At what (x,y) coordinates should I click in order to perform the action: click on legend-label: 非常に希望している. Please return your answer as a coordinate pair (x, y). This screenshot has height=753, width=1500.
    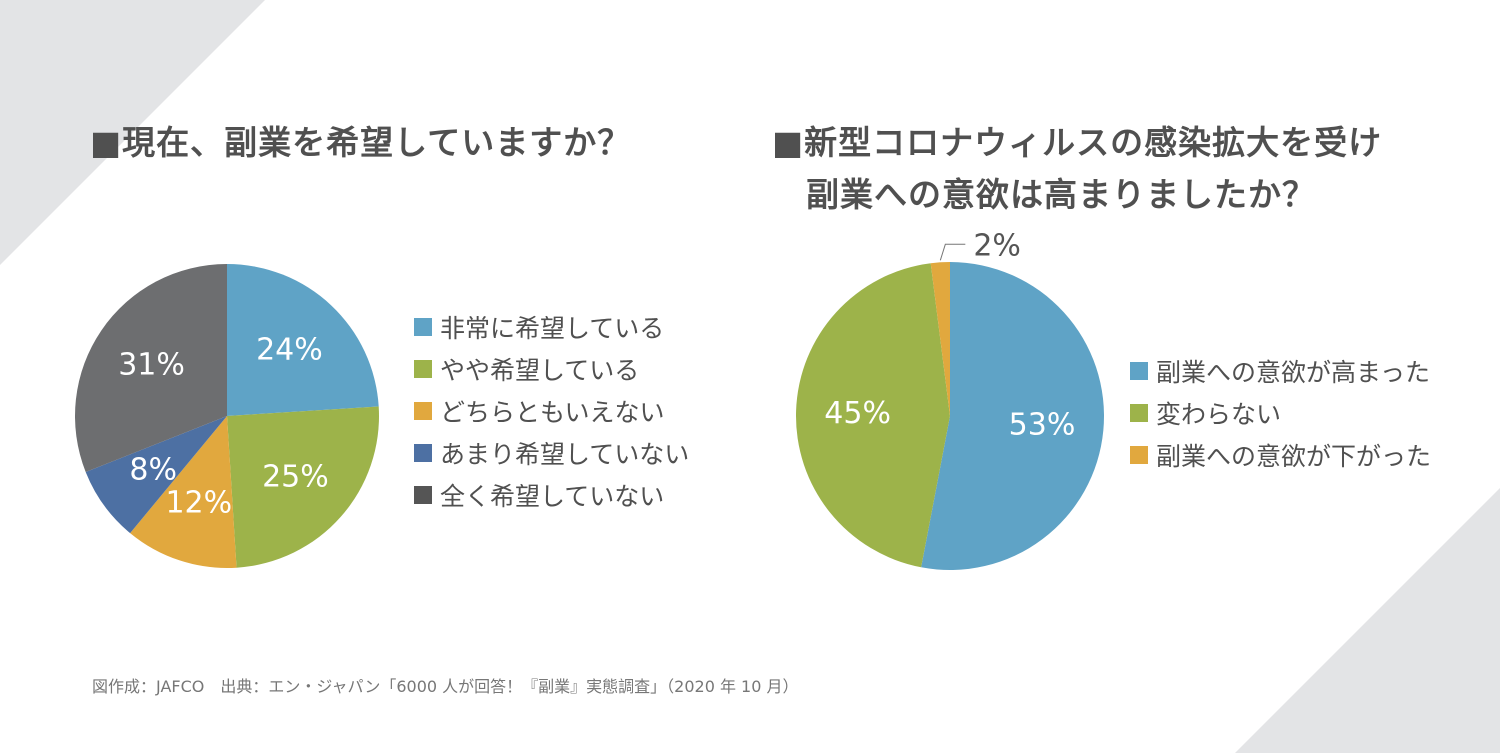
    Looking at the image, I should click on (552, 328).